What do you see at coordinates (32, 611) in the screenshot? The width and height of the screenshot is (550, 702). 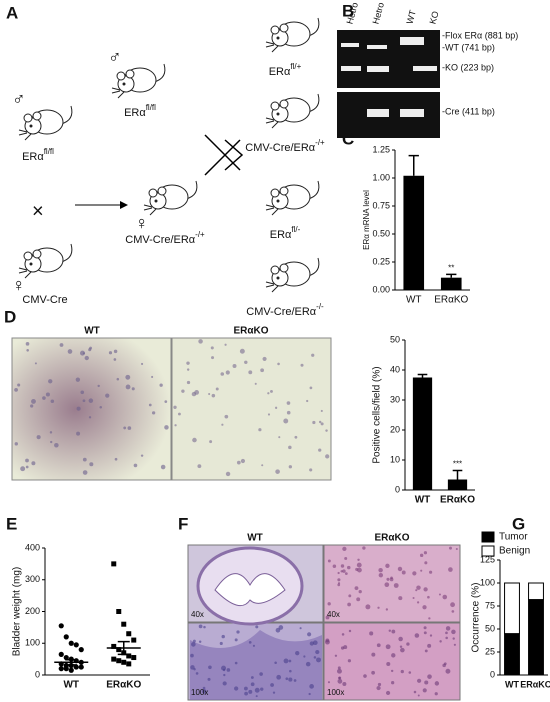 I see `y-tick-label: 200` at bounding box center [32, 611].